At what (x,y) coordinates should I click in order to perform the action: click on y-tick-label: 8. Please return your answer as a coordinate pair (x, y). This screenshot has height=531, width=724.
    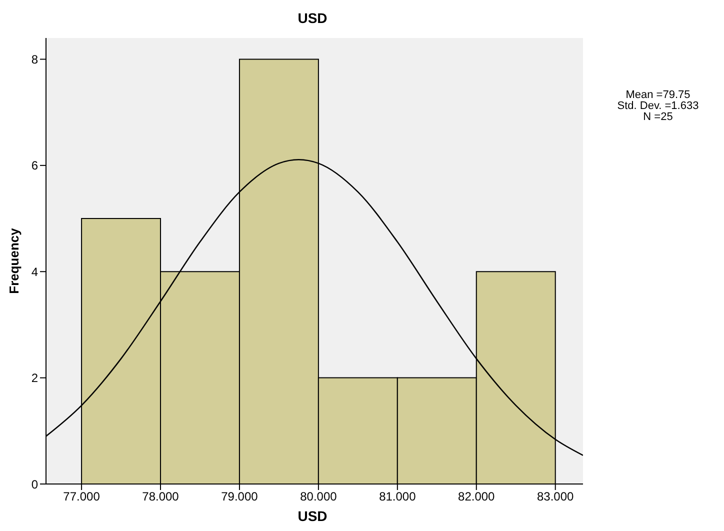
    Looking at the image, I should click on (34, 59).